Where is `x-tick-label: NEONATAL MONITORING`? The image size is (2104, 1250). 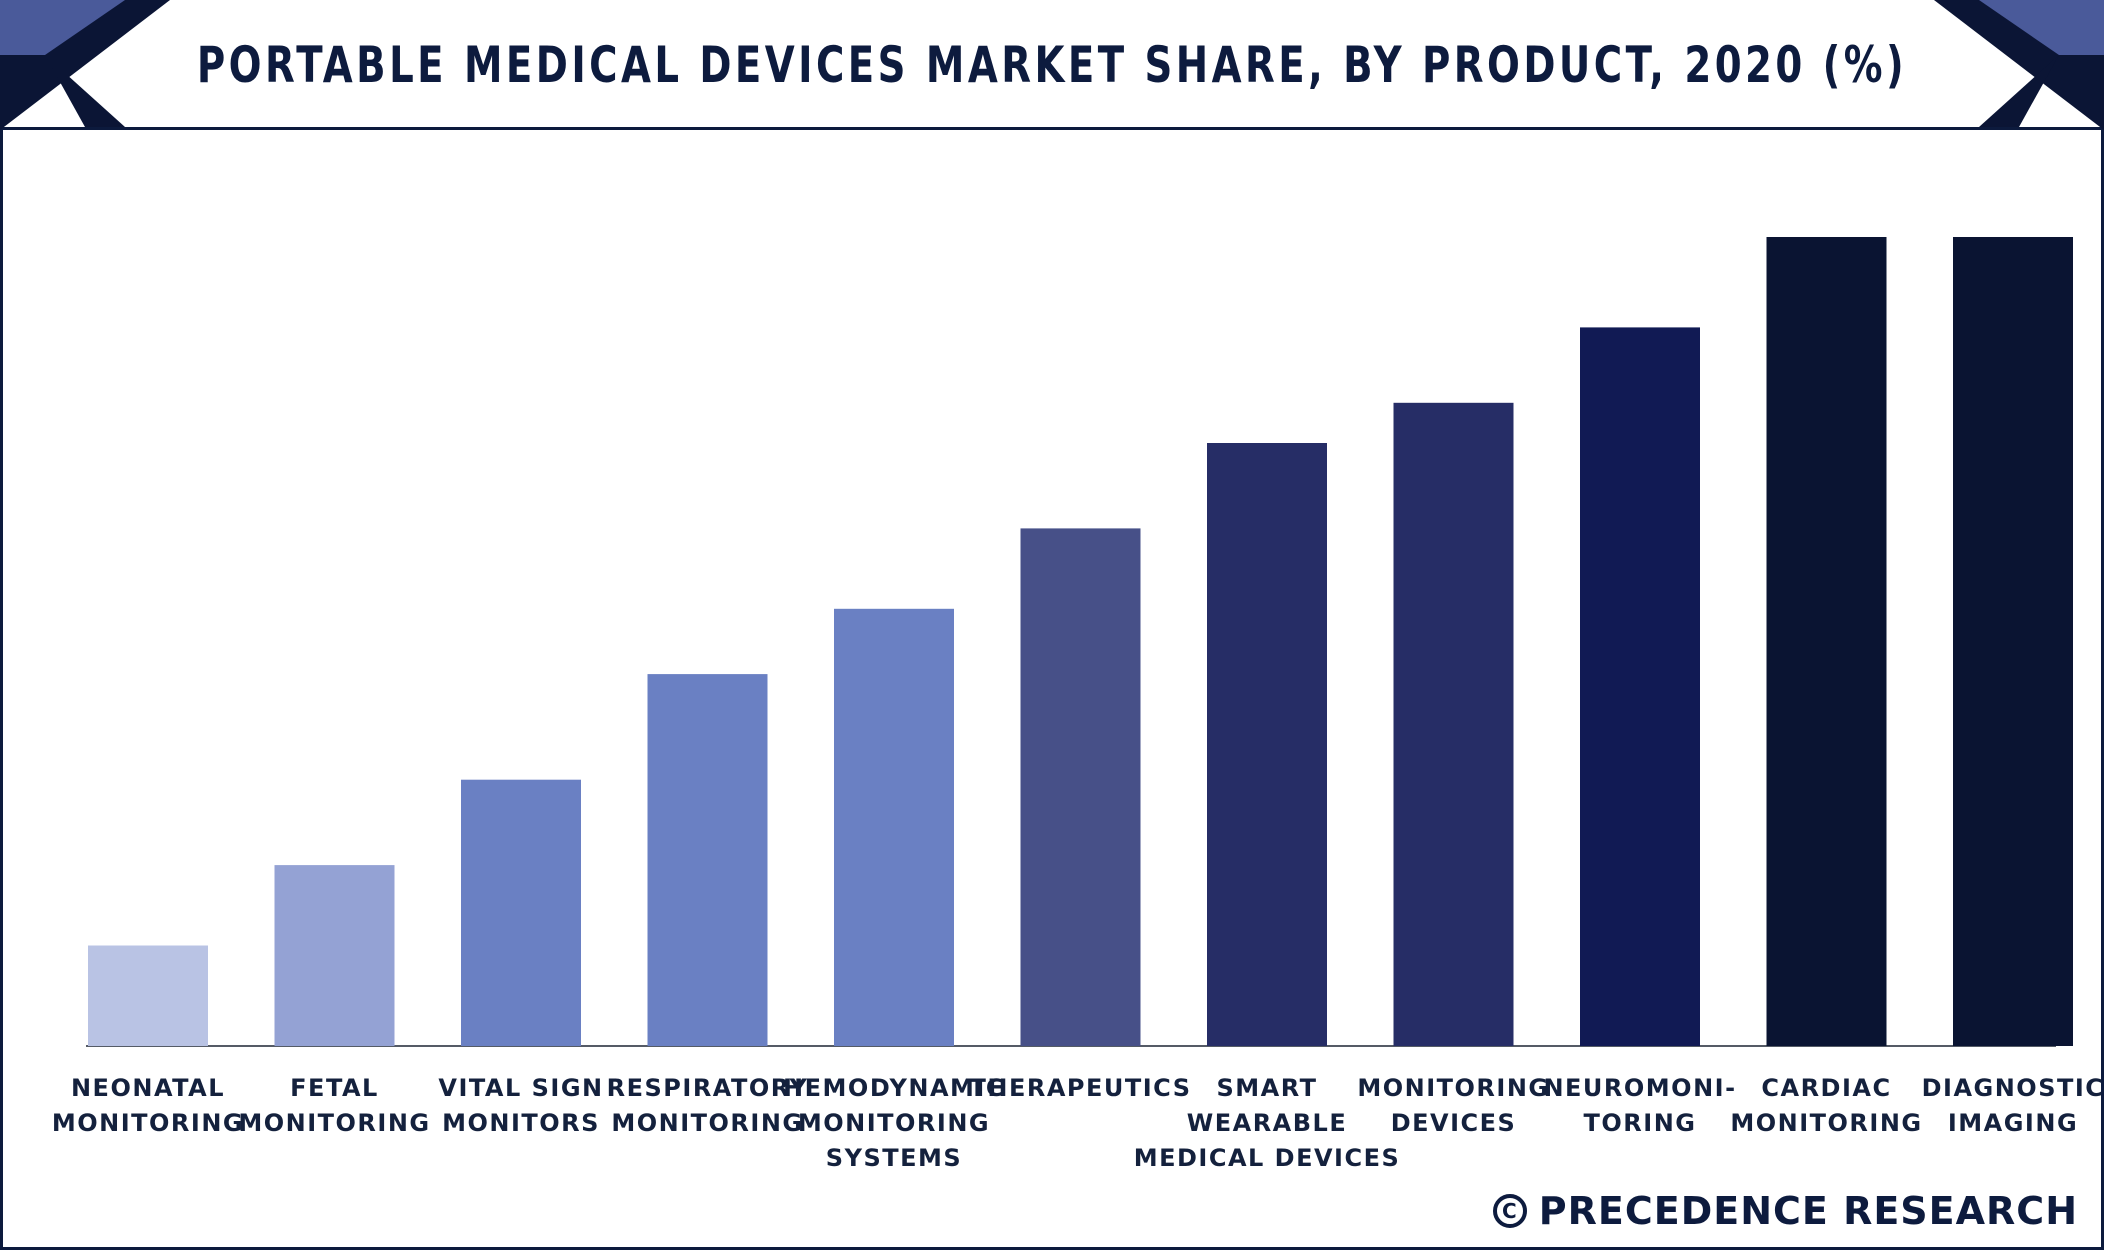 x-tick-label: NEONATAL MONITORING is located at coordinates (148, 1105).